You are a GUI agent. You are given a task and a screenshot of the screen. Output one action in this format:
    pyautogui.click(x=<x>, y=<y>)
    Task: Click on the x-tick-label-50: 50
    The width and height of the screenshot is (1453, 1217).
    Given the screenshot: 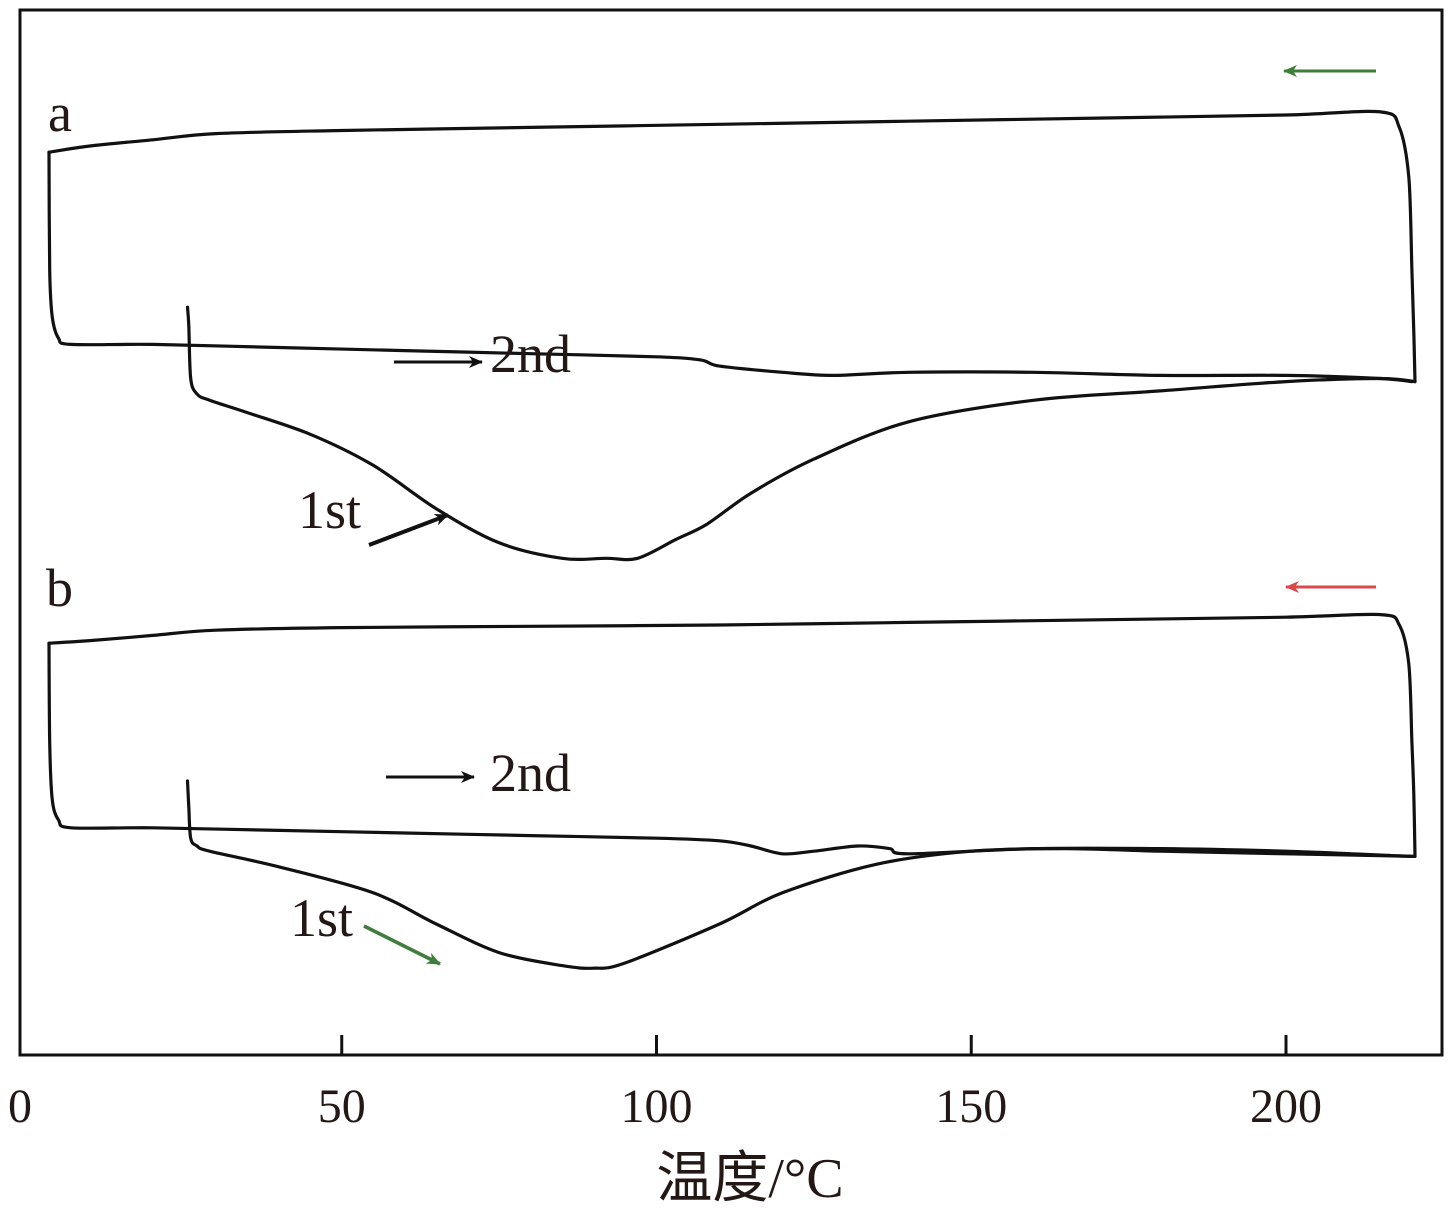 What is the action you would take?
    pyautogui.click(x=342, y=1106)
    